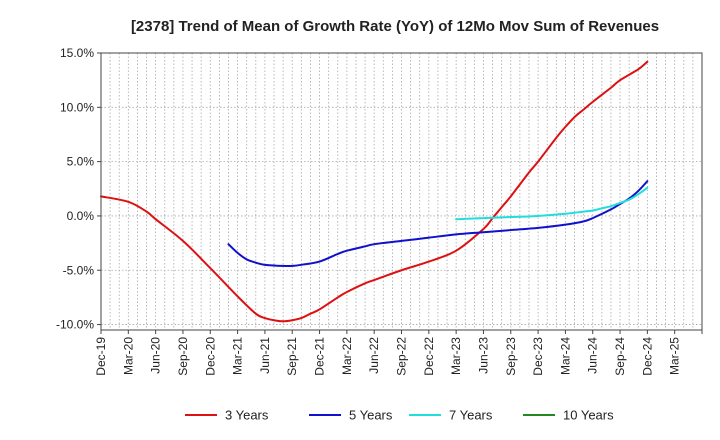 Image resolution: width=720 pixels, height=440 pixels. What do you see at coordinates (75, 325) in the screenshot?
I see `y-tick-label: -10.0%` at bounding box center [75, 325].